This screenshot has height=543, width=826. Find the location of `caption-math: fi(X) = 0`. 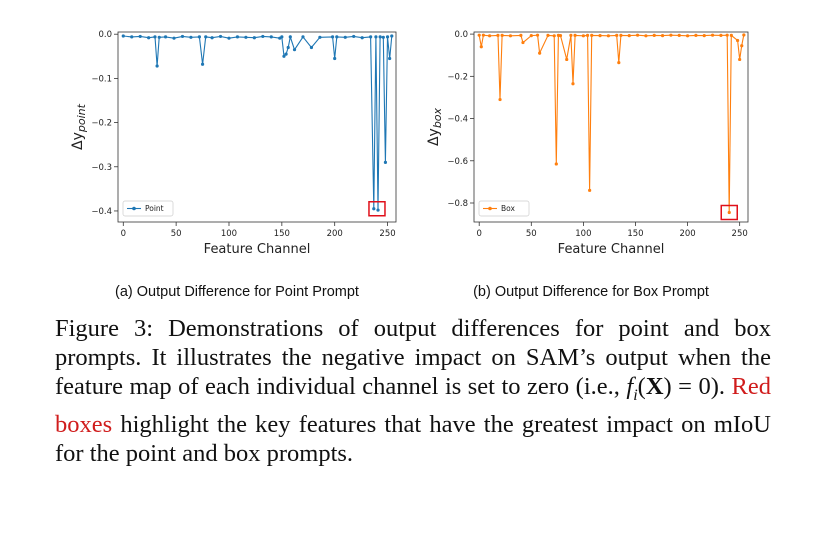

caption-math: fi(X) = 0 is located at coordinates (668, 388).